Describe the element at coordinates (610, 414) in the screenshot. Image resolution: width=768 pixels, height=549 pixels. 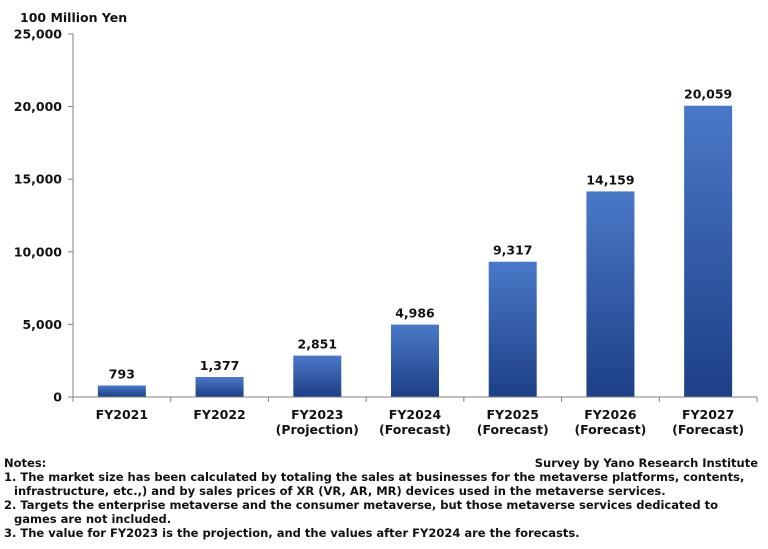
I see `x-tick-label: FY2026` at that location.